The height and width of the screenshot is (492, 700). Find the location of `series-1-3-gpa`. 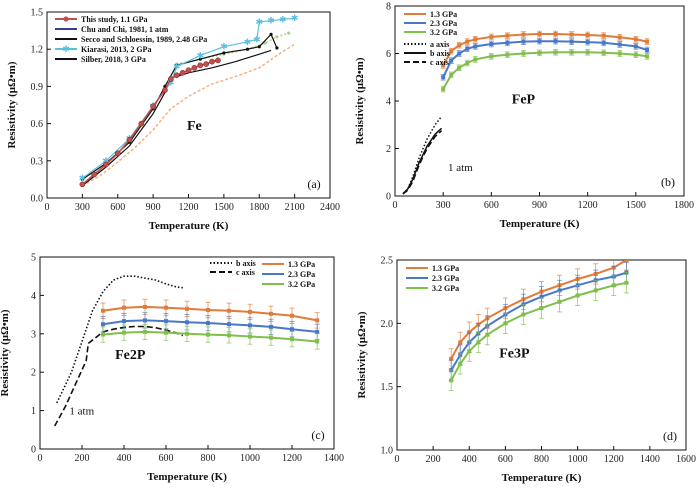

series-1-3-gpa is located at coordinates (545, 49).